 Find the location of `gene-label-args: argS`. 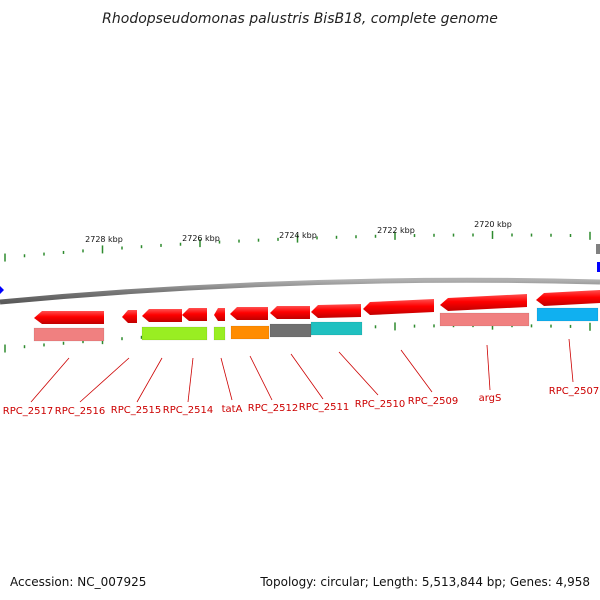

gene-label-args: argS is located at coordinates (490, 398).